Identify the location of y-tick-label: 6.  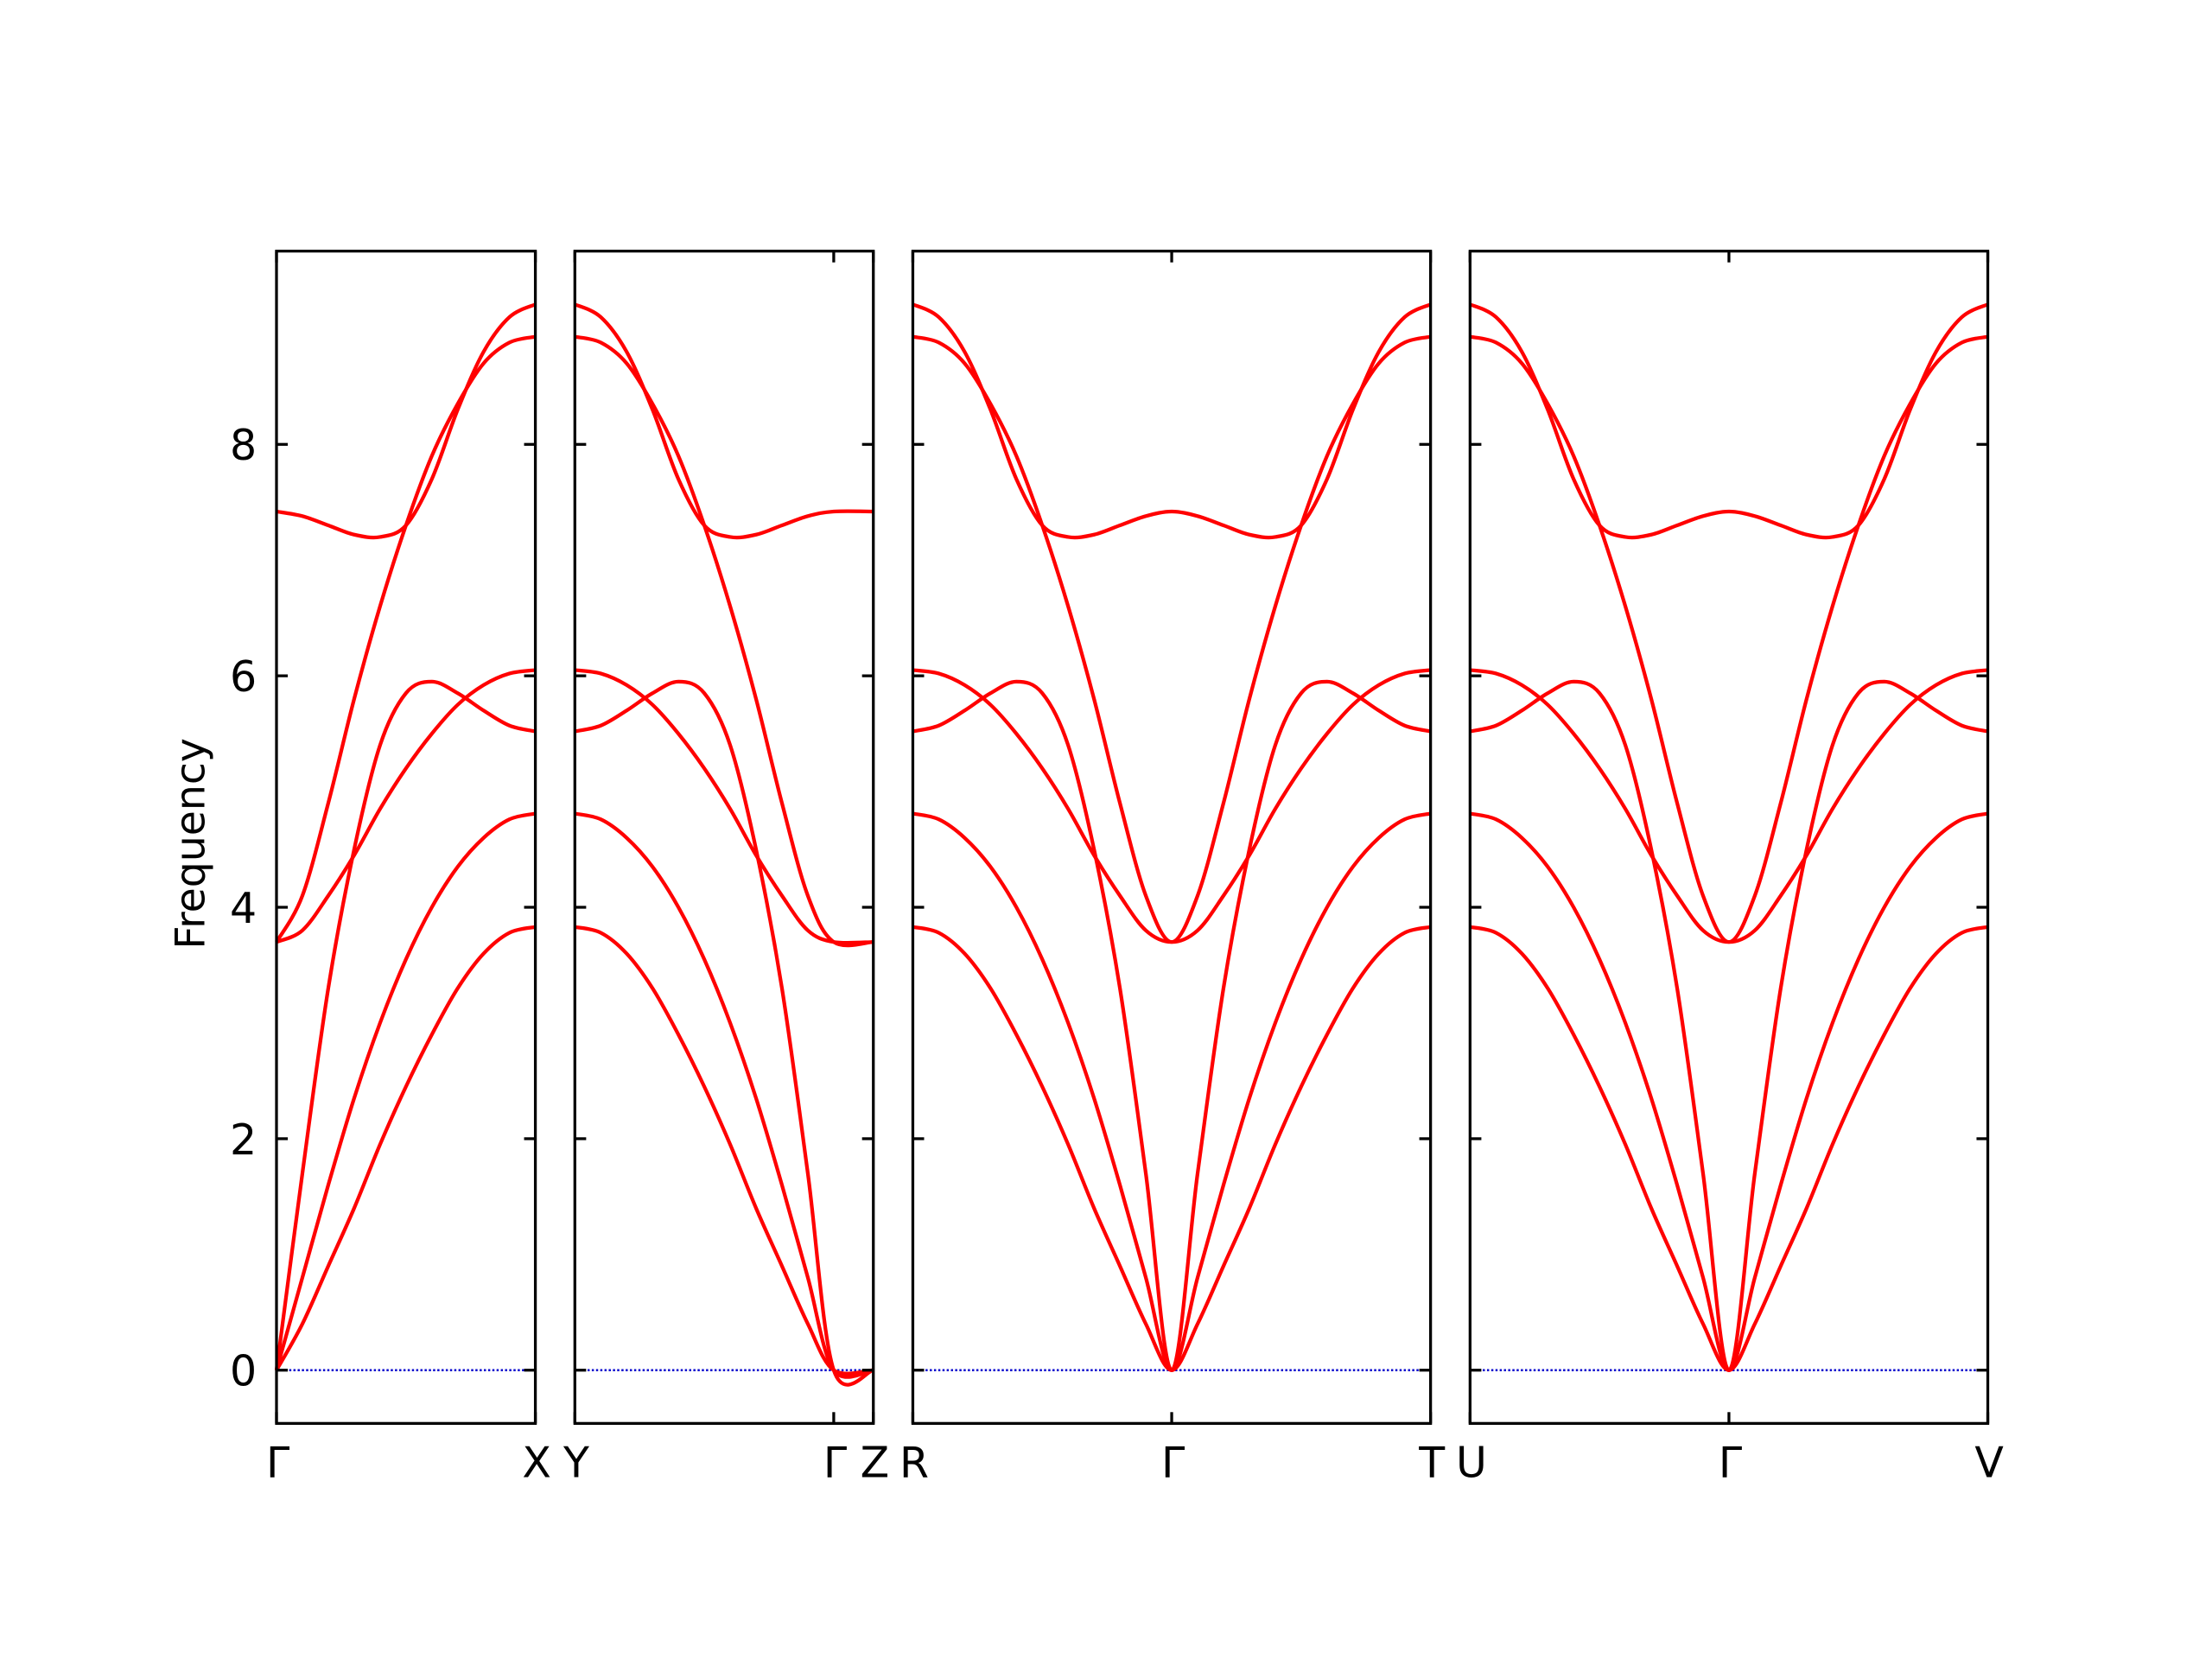
(243, 677).